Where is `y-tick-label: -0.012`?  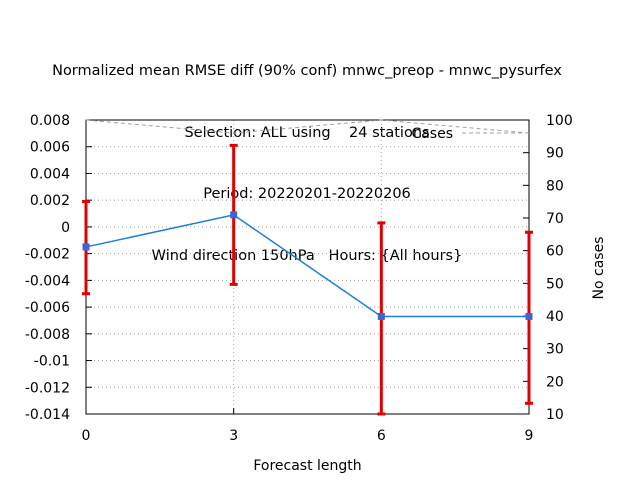 y-tick-label: -0.012 is located at coordinates (47, 388).